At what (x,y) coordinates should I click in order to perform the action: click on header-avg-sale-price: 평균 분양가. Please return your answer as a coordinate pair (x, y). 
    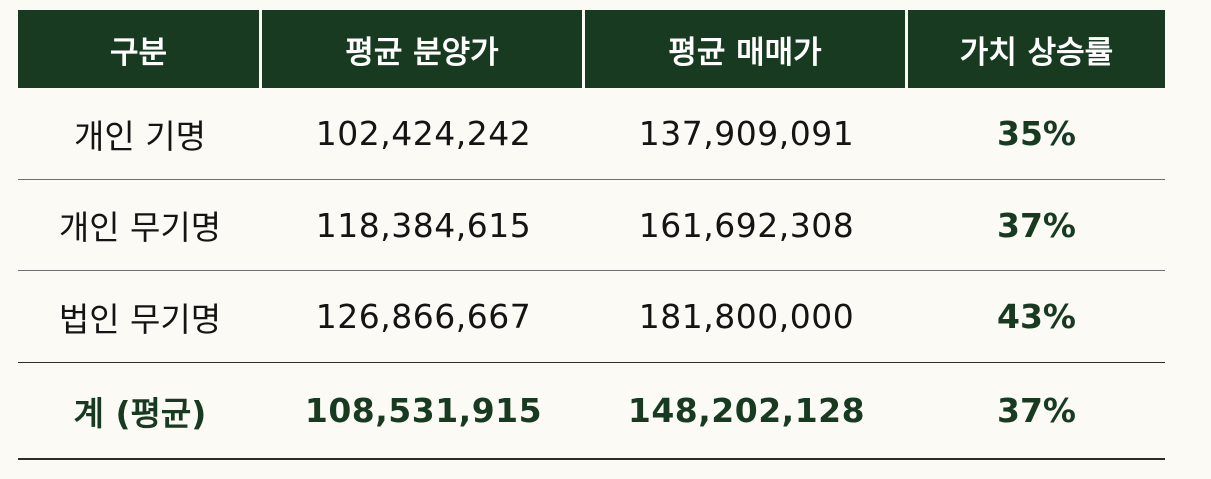
    Looking at the image, I should click on (423, 49).